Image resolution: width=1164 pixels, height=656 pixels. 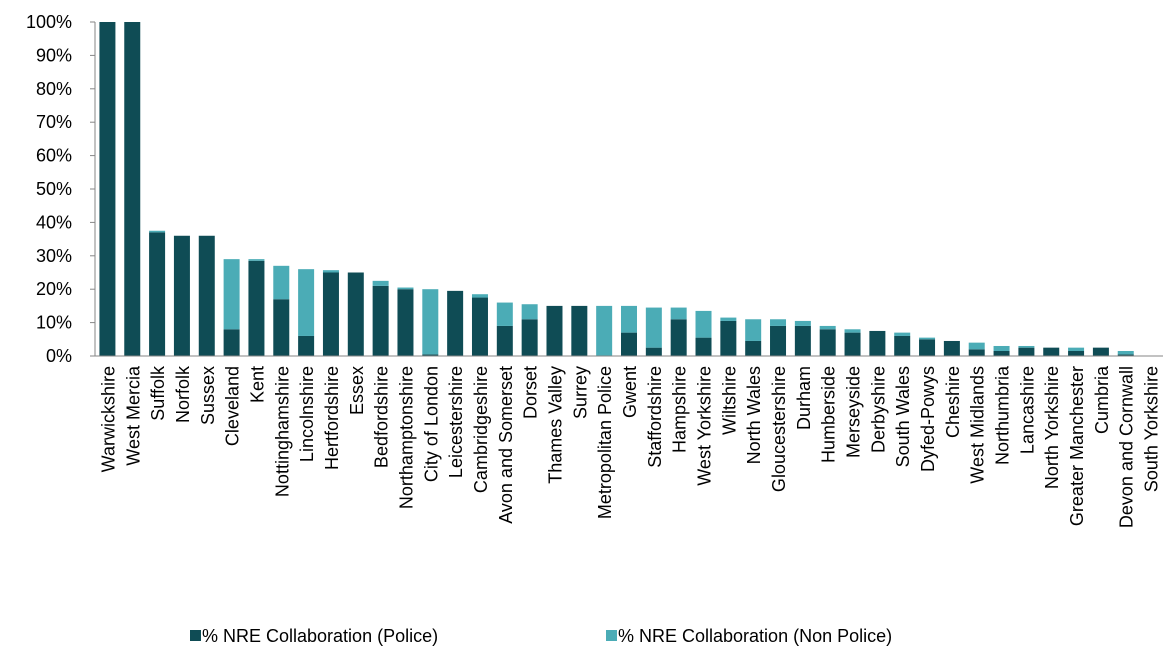 What do you see at coordinates (357, 390) in the screenshot?
I see `x-tick-label: Essex` at bounding box center [357, 390].